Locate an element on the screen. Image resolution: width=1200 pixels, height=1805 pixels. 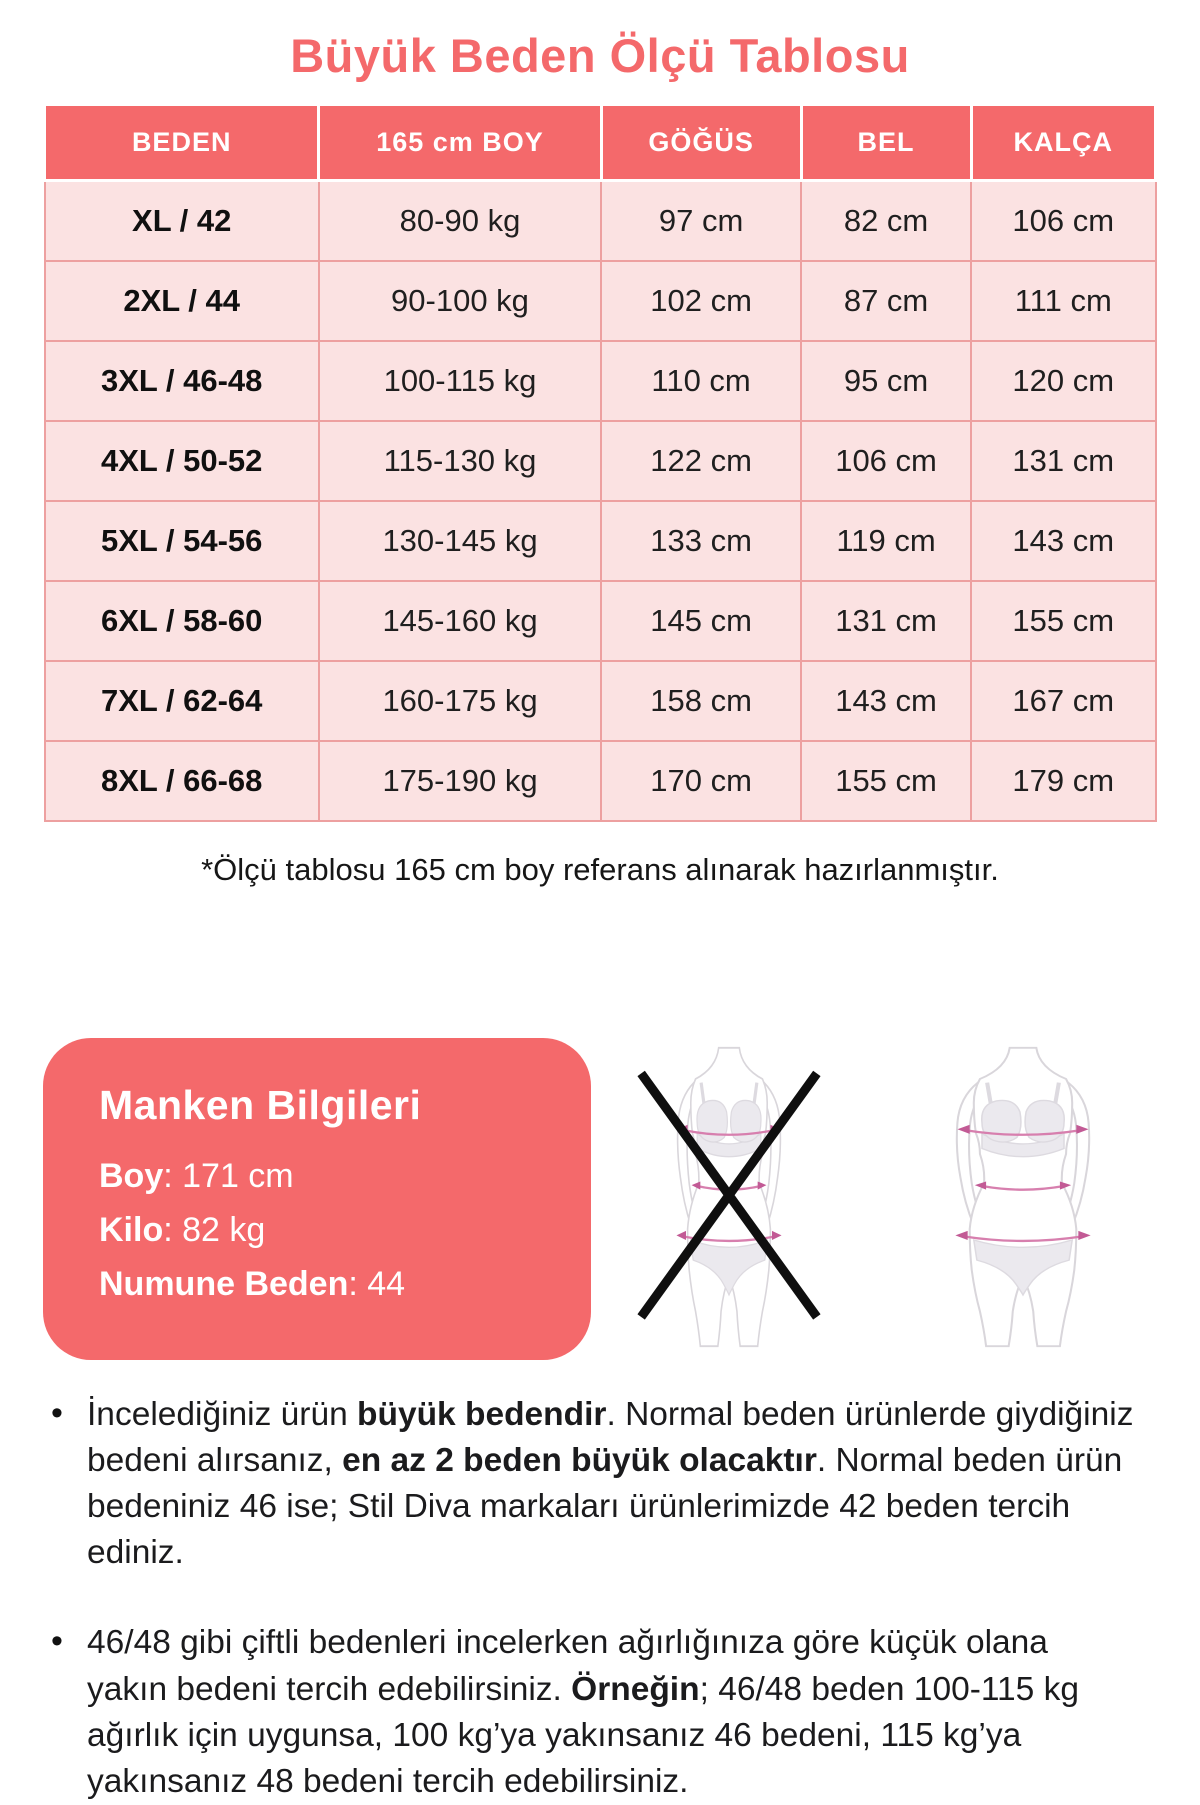
column-header-gogus: GÖĞÜS is located at coordinates (701, 143).